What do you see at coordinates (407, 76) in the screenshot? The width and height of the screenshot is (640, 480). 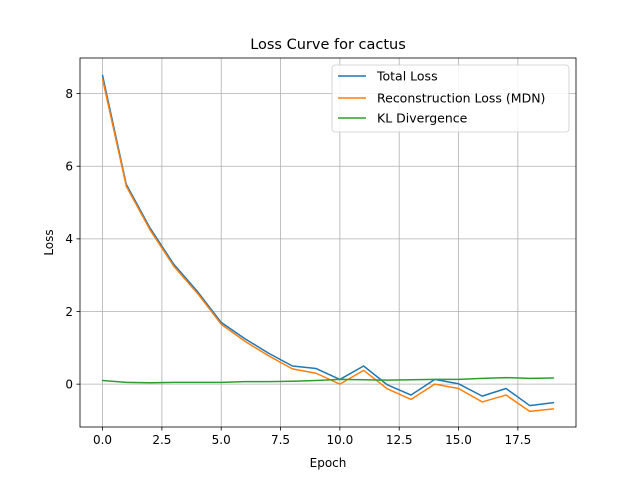 I see `legend-label-total-loss: Total Loss` at bounding box center [407, 76].